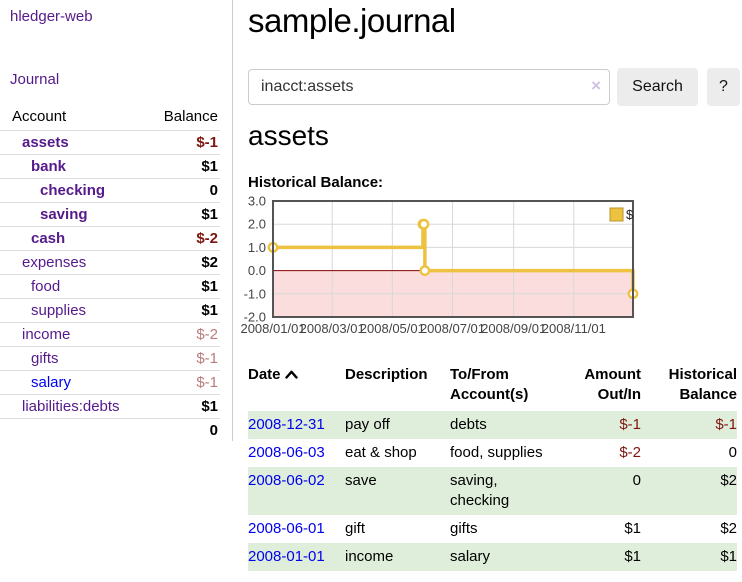 Image resolution: width=742 pixels, height=582 pixels. What do you see at coordinates (689, 425) in the screenshot?
I see `transaction-balance: $-1` at bounding box center [689, 425].